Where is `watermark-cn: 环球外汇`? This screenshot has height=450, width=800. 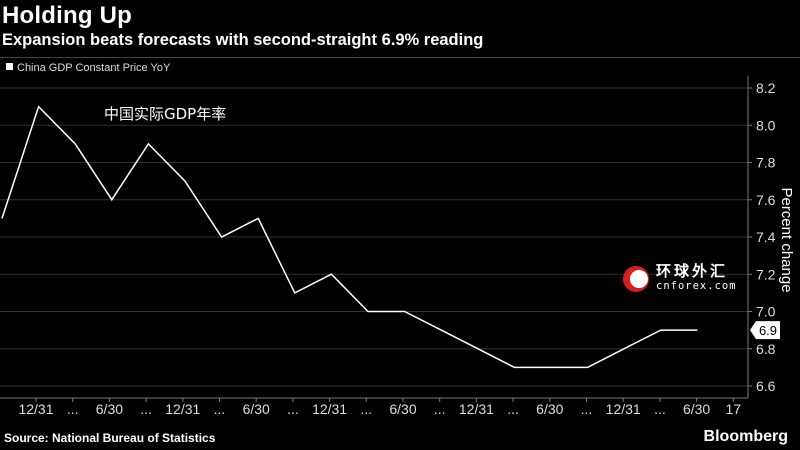
watermark-cn: 环球外汇 is located at coordinates (692, 271).